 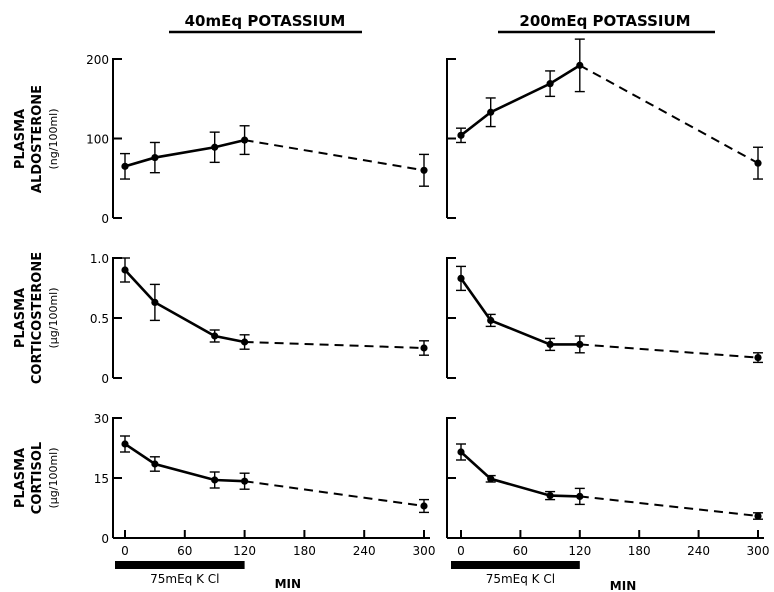 I want to click on y-tick-label: 15, so click(x=101, y=479).